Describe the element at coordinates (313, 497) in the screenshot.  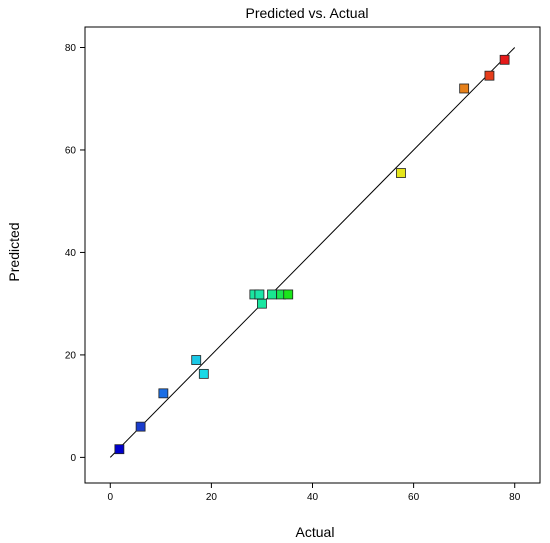
I see `x-tick-label: 40` at that location.